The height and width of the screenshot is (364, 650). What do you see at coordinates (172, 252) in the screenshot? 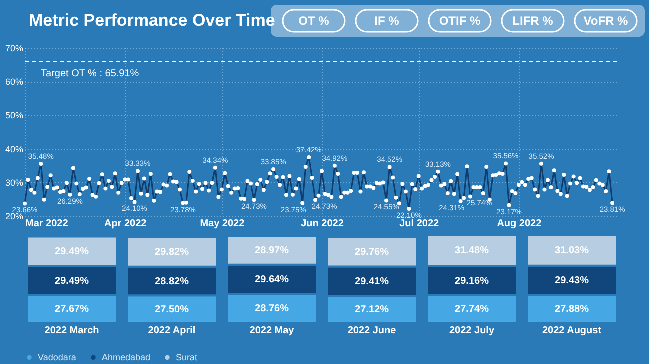
I see `data-label: 29.82%` at bounding box center [172, 252].